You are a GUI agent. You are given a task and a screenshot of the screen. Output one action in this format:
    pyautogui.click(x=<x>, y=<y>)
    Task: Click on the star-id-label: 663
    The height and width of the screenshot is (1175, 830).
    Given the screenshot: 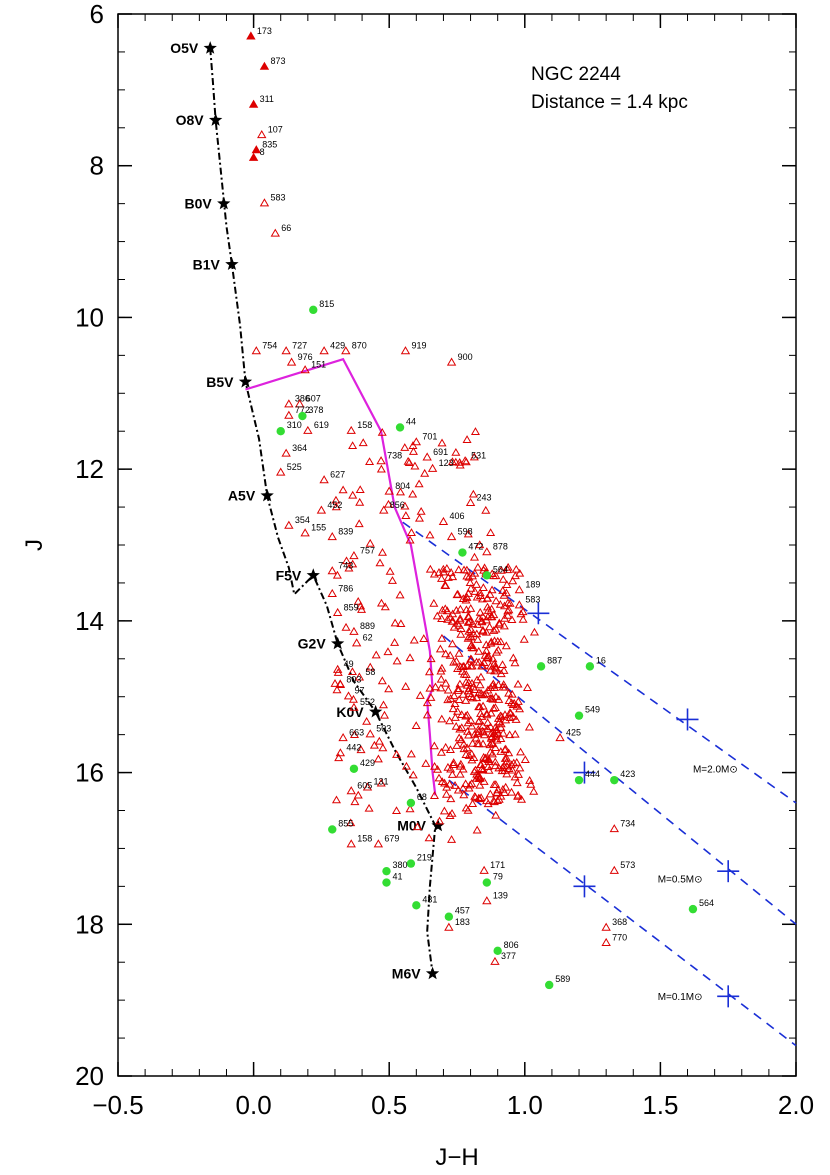 What is the action you would take?
    pyautogui.click(x=356, y=732)
    